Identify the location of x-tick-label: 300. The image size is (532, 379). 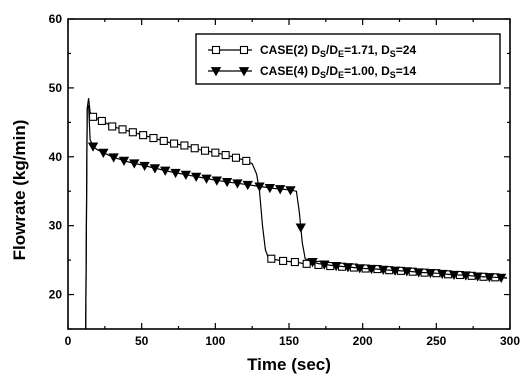
(510, 341).